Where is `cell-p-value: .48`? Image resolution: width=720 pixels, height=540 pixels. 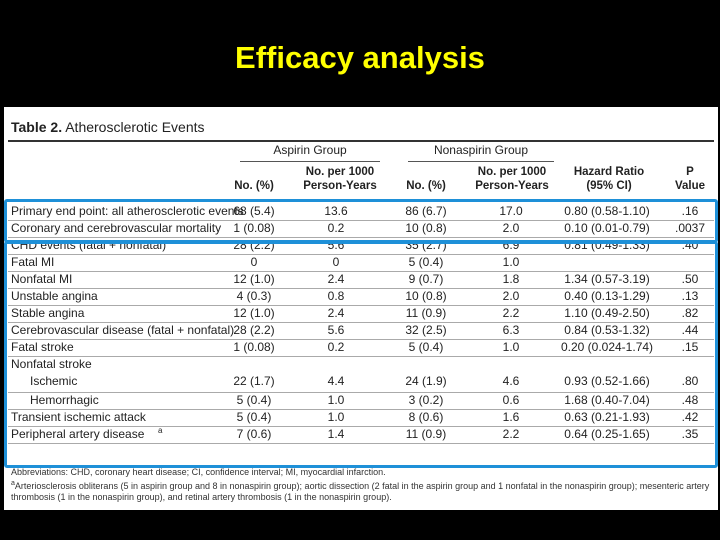 cell-p-value: .48 is located at coordinates (690, 400).